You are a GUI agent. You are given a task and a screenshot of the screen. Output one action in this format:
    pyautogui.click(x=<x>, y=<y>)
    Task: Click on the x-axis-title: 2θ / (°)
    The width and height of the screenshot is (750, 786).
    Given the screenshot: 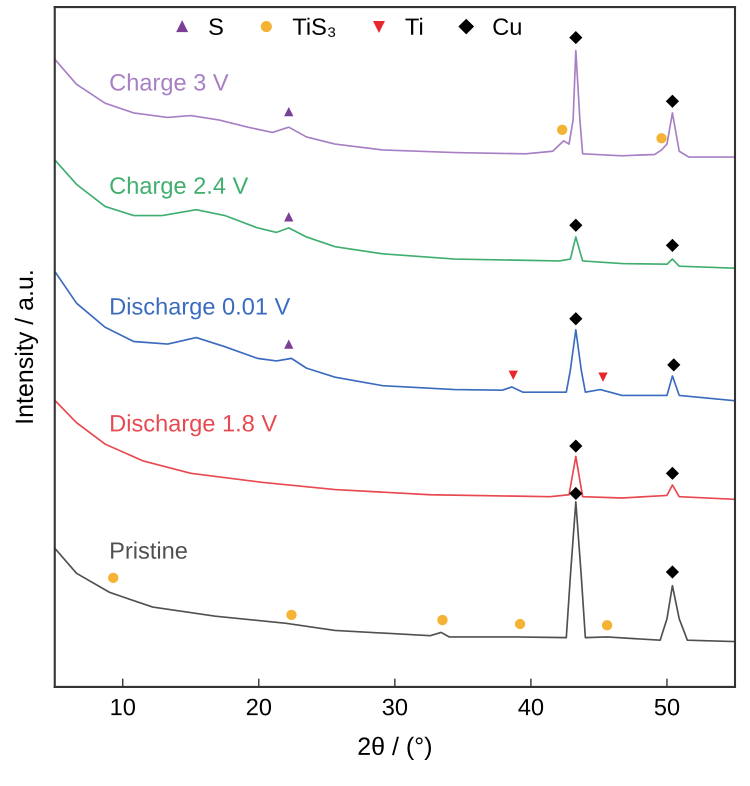 What is the action you would take?
    pyautogui.click(x=394, y=748)
    